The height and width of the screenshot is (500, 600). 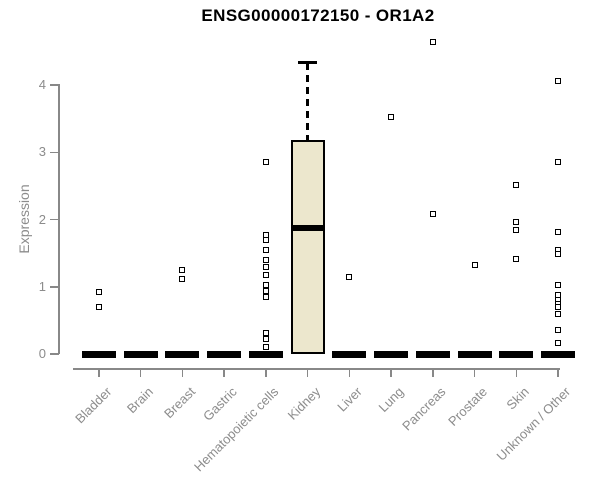 I want to click on y-axis-line, so click(x=59, y=219).